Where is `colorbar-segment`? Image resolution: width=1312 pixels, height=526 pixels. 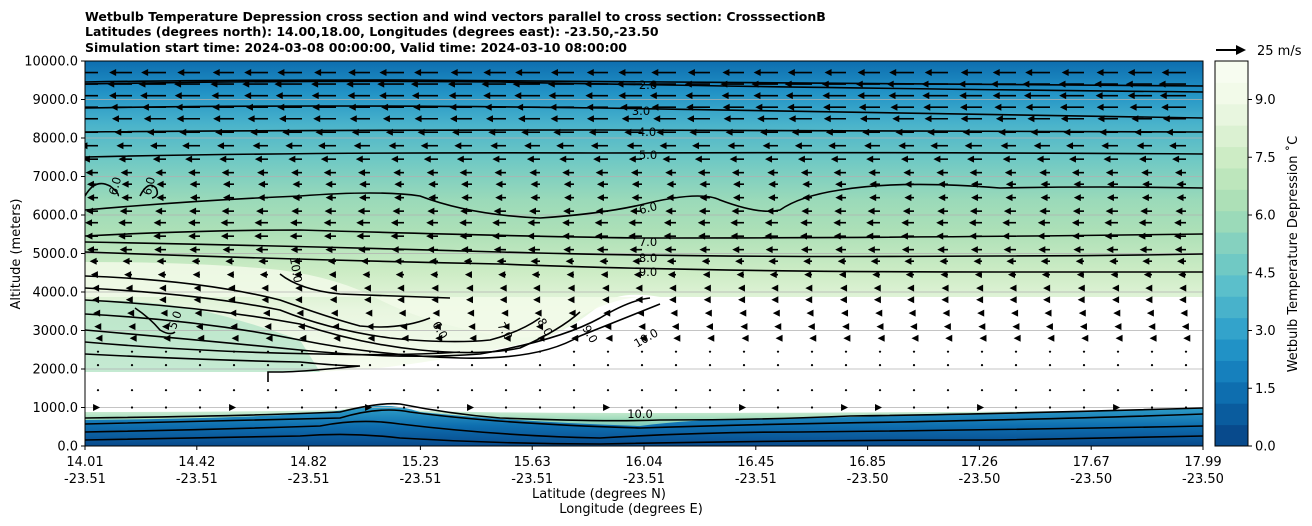 colorbar-segment is located at coordinates (1231, 114).